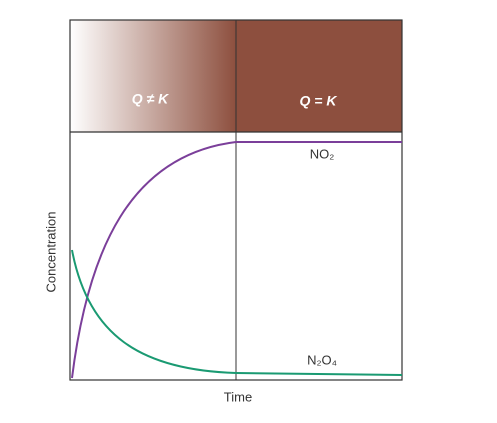 This screenshot has height=423, width=497. I want to click on y-axis-label: Concentration, so click(50, 252).